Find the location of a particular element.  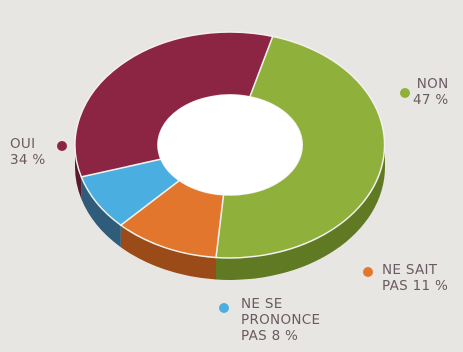

legend-dot-non is located at coordinates (405, 93).